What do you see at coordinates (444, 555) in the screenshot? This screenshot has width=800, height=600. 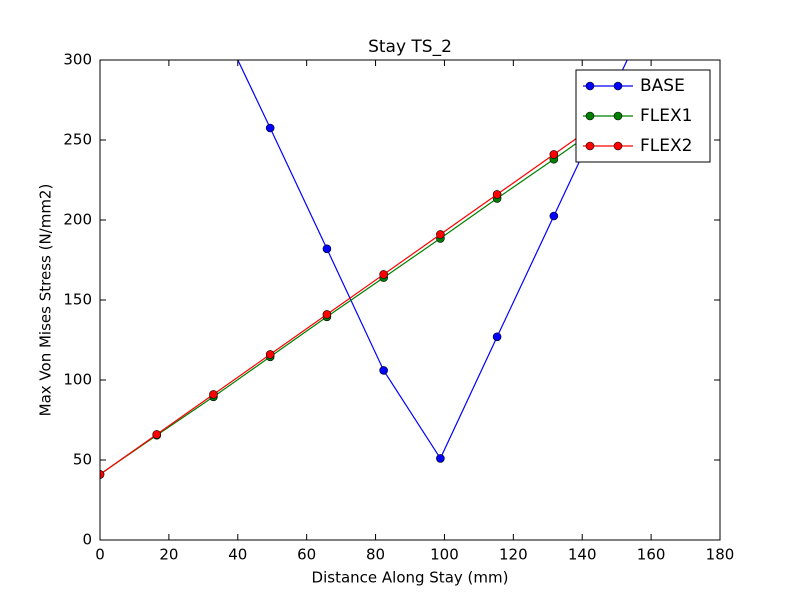 I see `x-tick-label: 100` at bounding box center [444, 555].